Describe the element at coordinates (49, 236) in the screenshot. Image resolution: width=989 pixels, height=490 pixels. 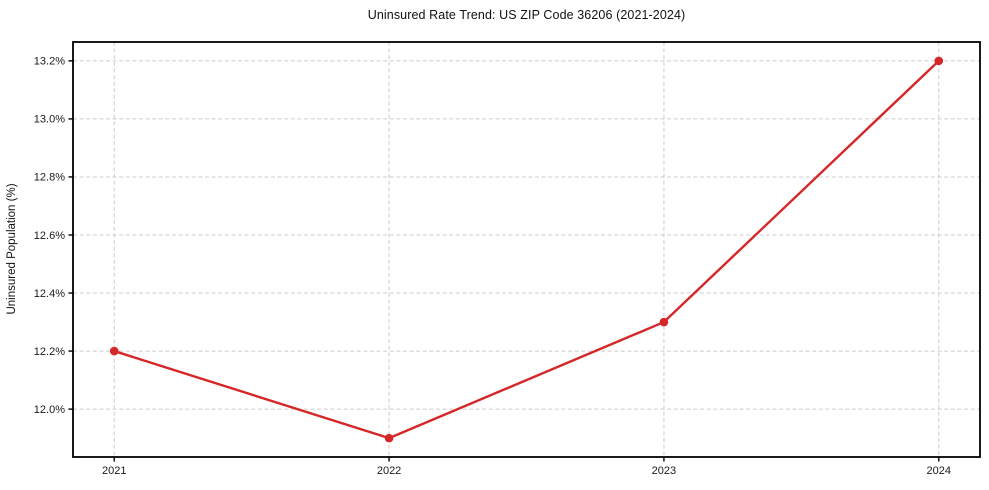
I see `y-tick-label: 12.6%` at that location.